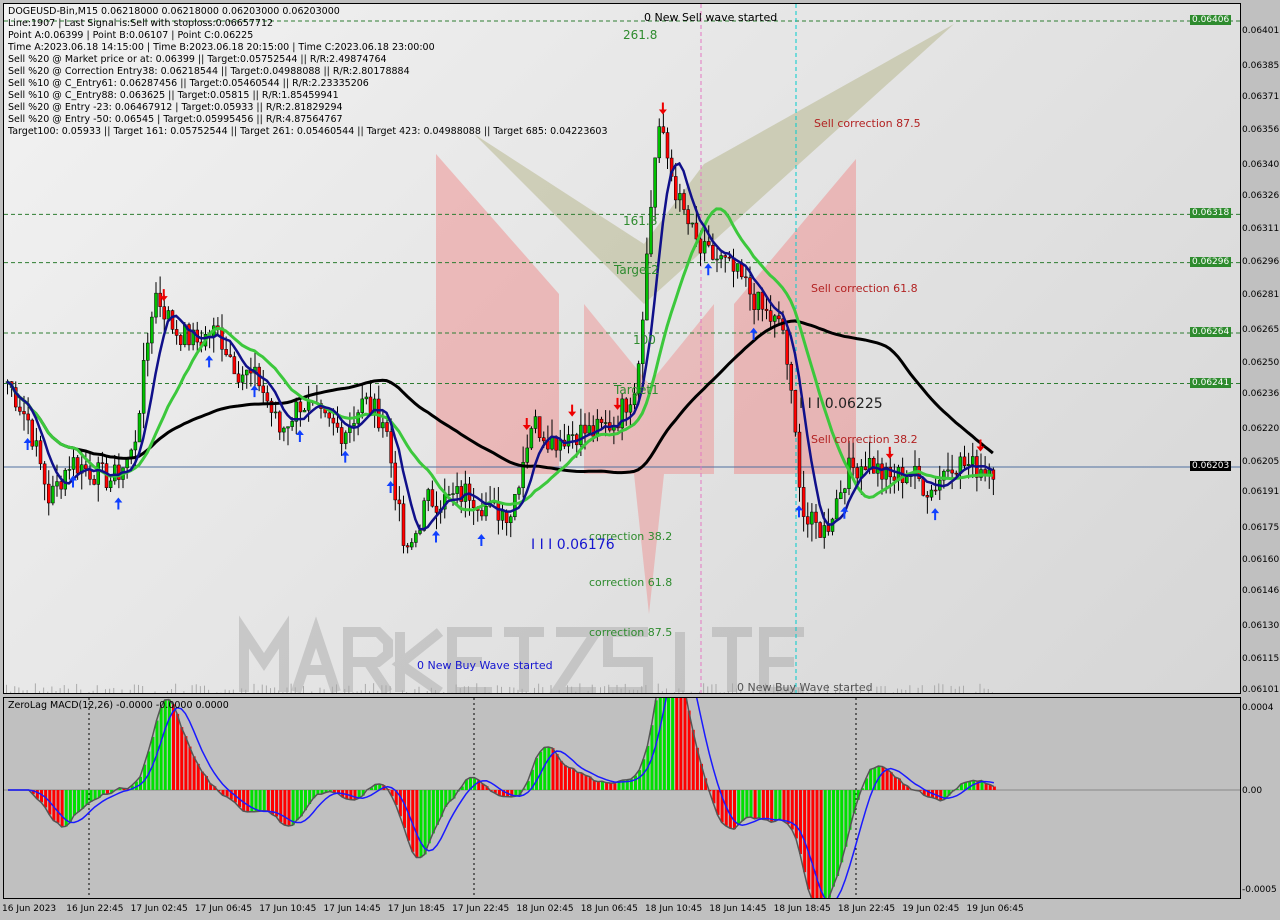 Image resolution: width=1280 pixels, height=920 pixels. I want to click on time-tick-label: 19 Jun 06:45, so click(995, 909).